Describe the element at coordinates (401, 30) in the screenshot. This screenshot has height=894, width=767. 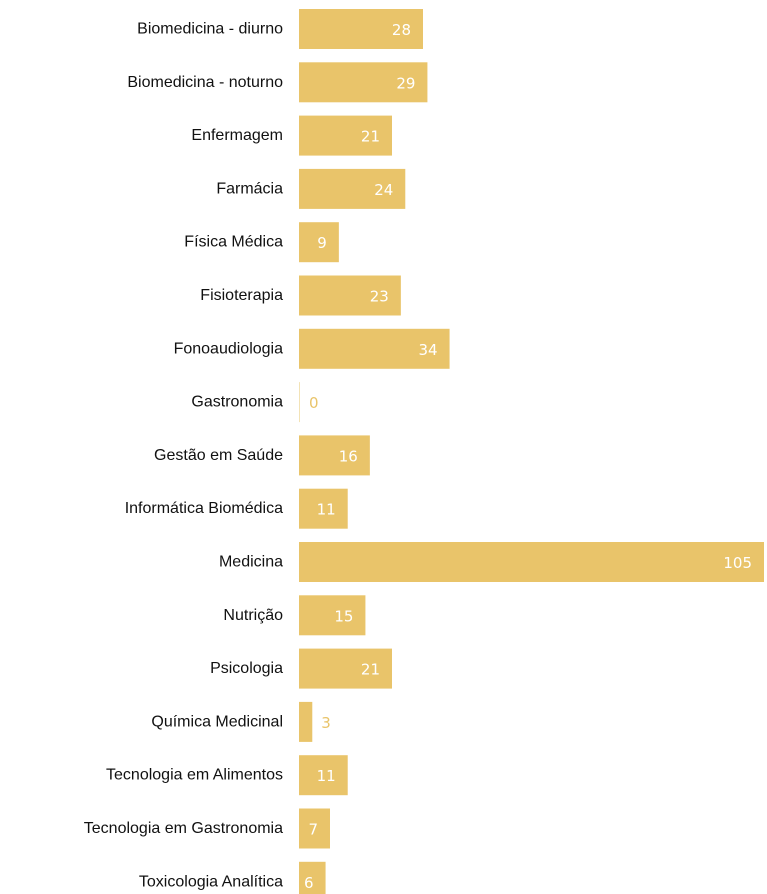
I see `value-label: 28` at that location.